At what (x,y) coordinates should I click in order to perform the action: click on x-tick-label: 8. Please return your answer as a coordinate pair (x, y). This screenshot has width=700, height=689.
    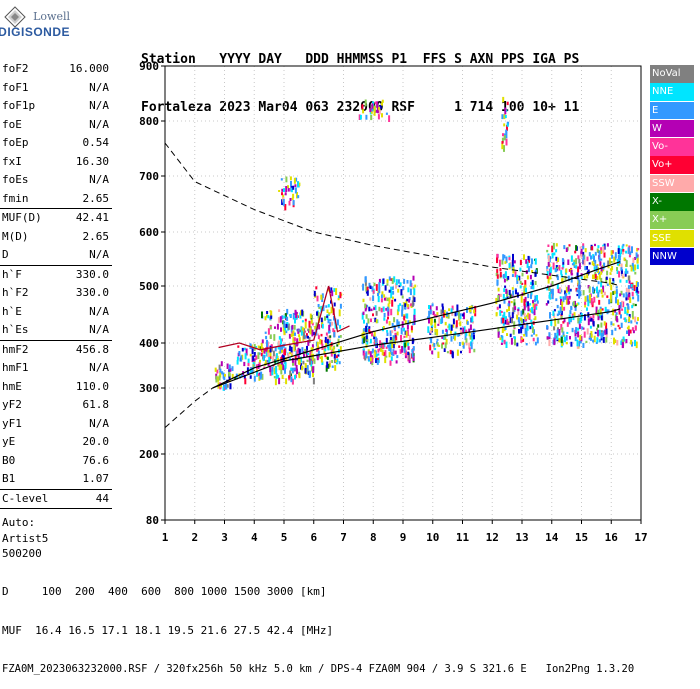
    Looking at the image, I should click on (373, 537).